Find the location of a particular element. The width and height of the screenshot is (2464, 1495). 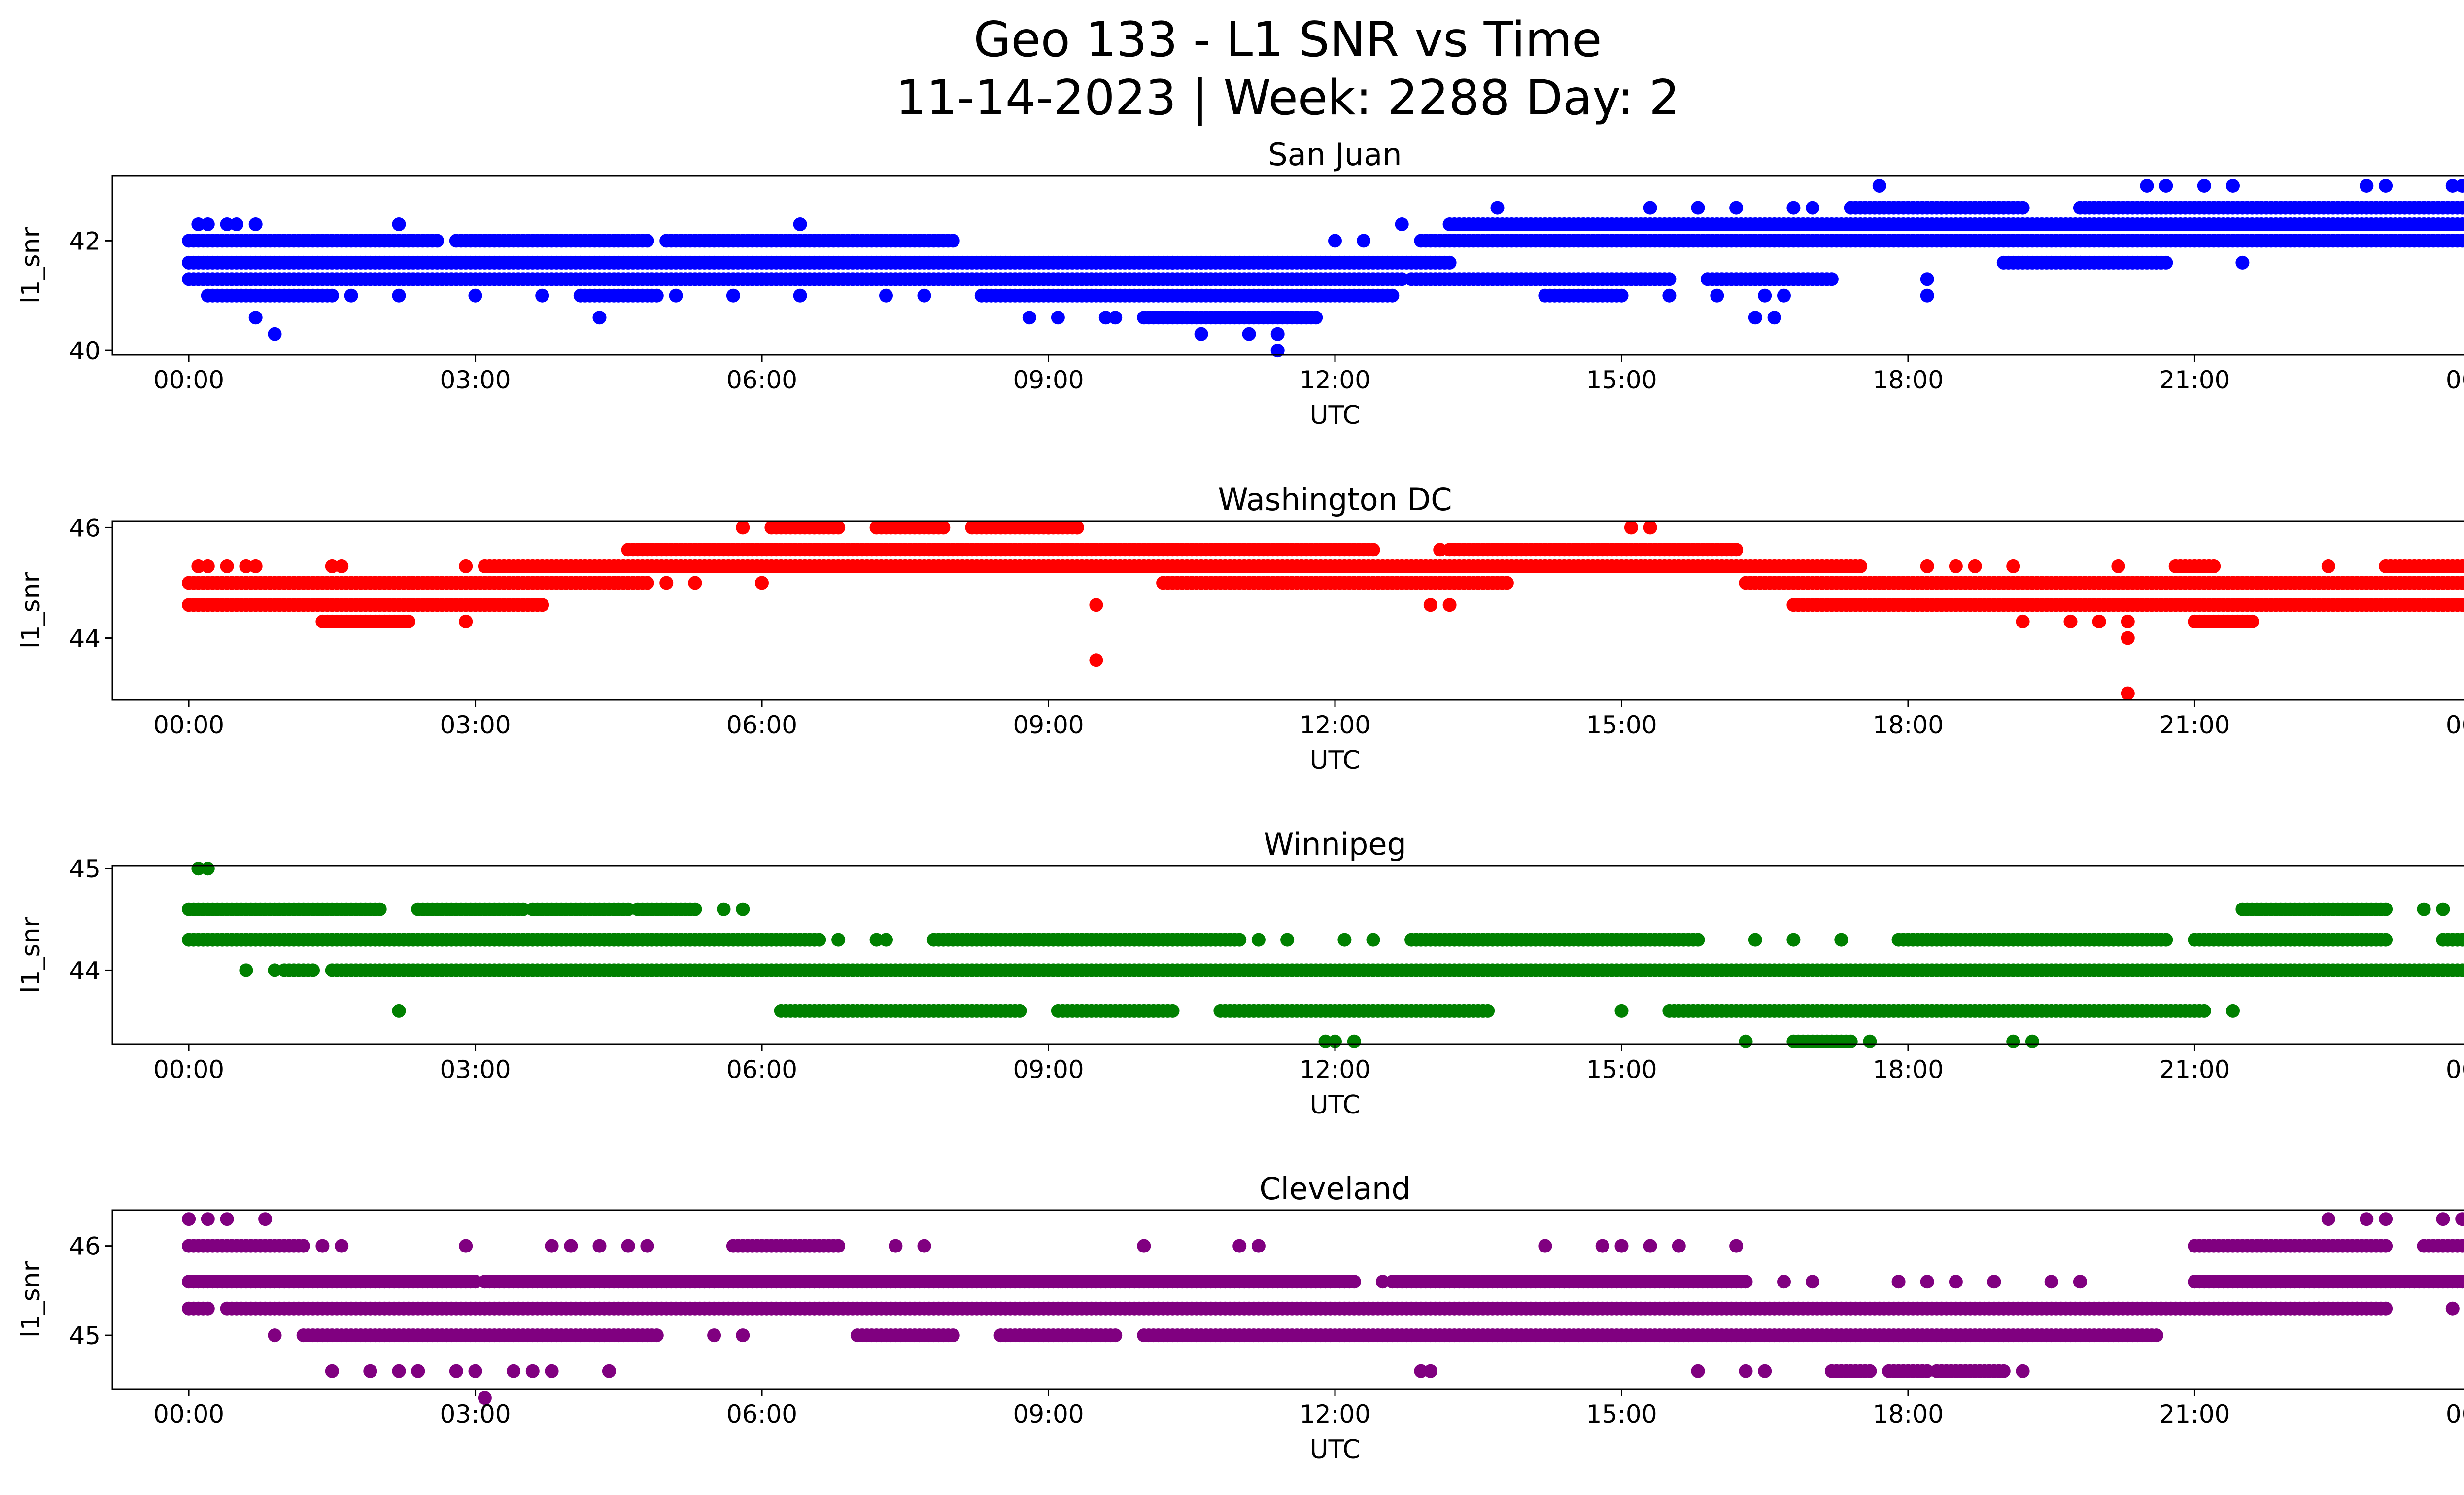

x-tick-label: 12:00 is located at coordinates (1335, 725).